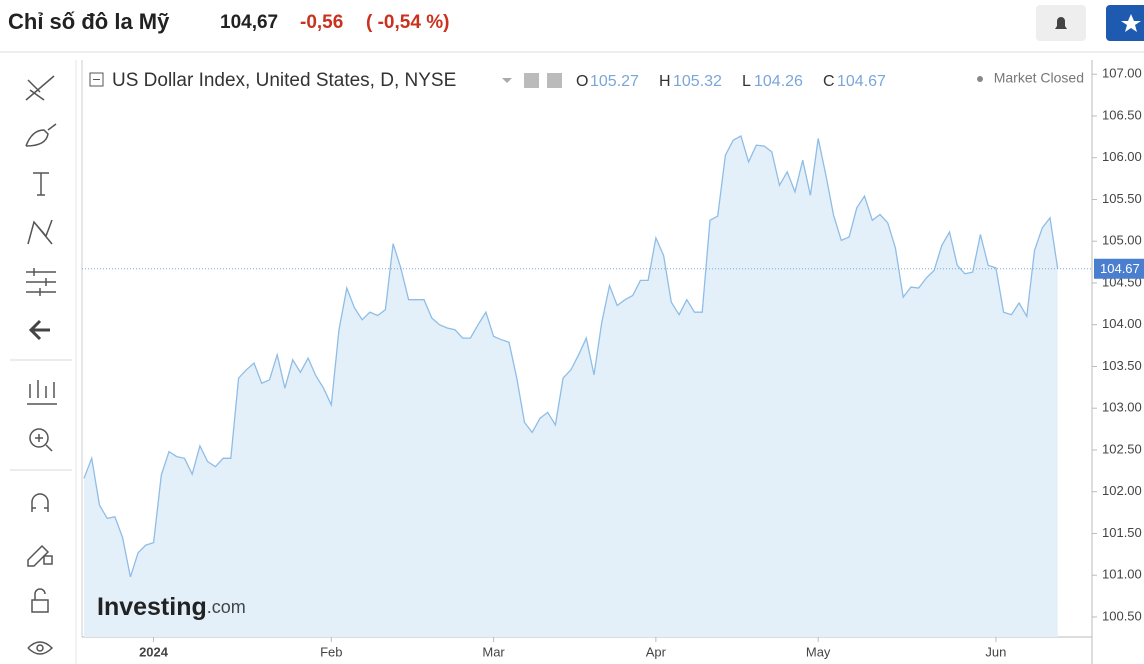 This screenshot has height=664, width=1144. Describe the element at coordinates (40, 555) in the screenshot. I see `tool-lock-draw` at that location.